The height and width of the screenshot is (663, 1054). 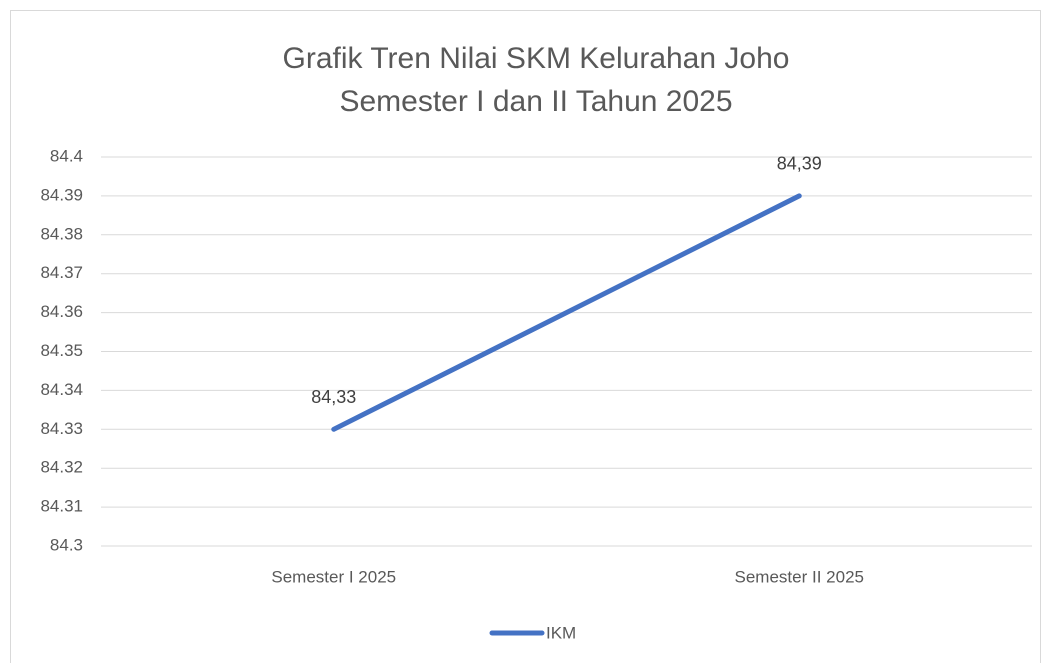 What do you see at coordinates (61, 233) in the screenshot?
I see `y-tick-label: 84.38` at bounding box center [61, 233].